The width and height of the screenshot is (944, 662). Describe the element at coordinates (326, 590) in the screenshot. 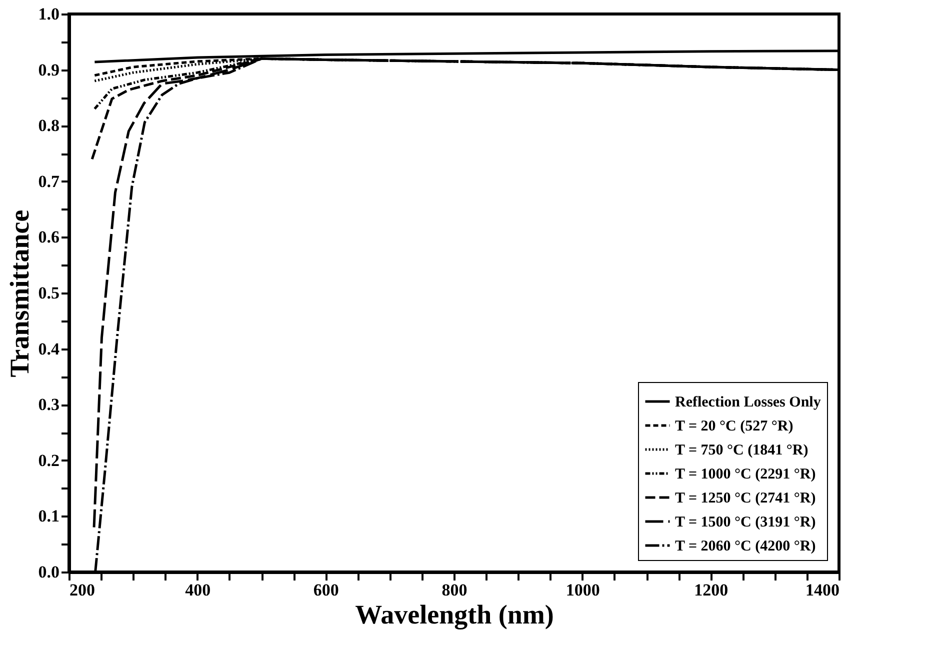

I see `x-tick-label: 600` at that location.